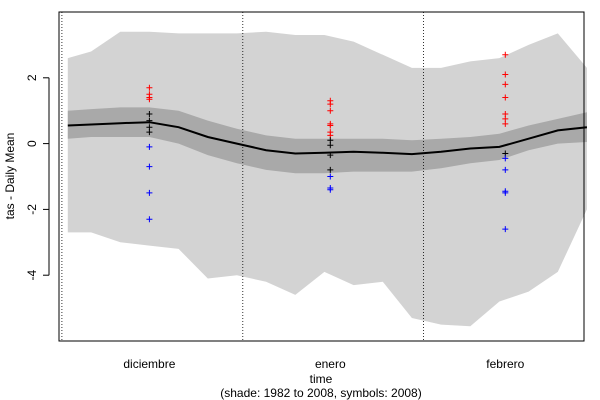  What do you see at coordinates (32, 77) in the screenshot?
I see `y-tick-label-3: 2` at bounding box center [32, 77].